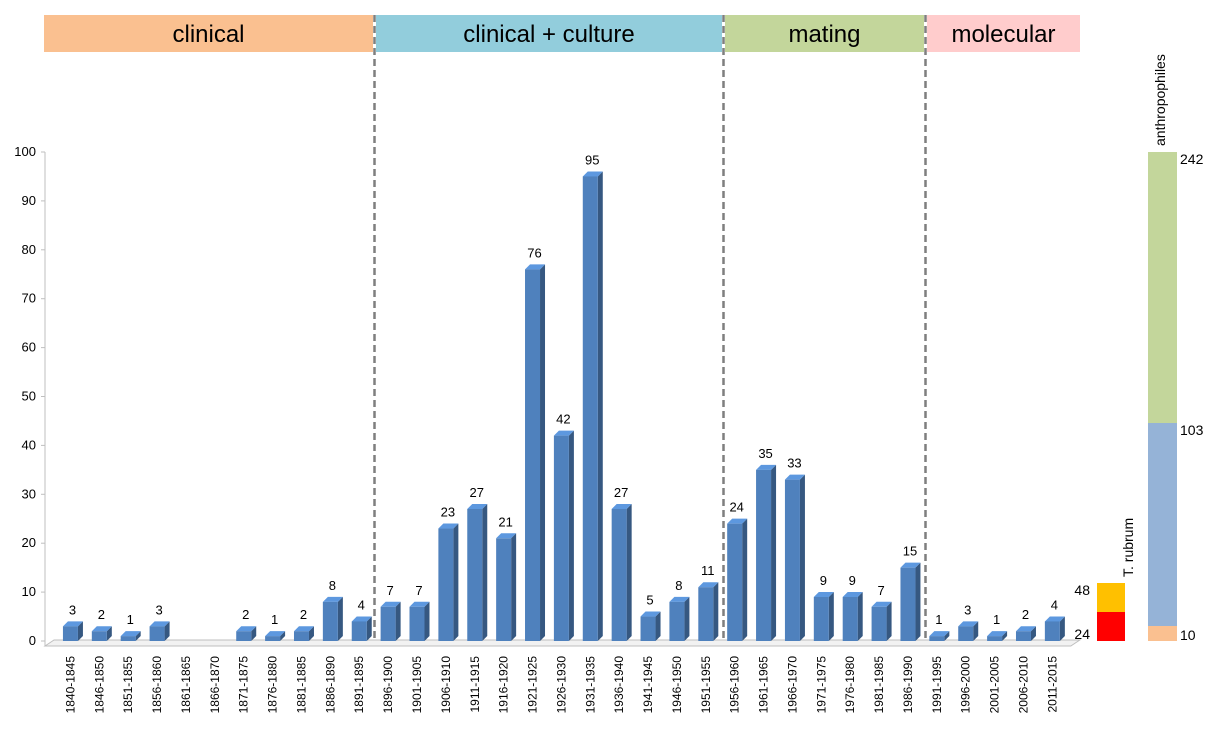 This screenshot has height=729, width=1213. I want to click on bar-value-label: 23, so click(448, 512).